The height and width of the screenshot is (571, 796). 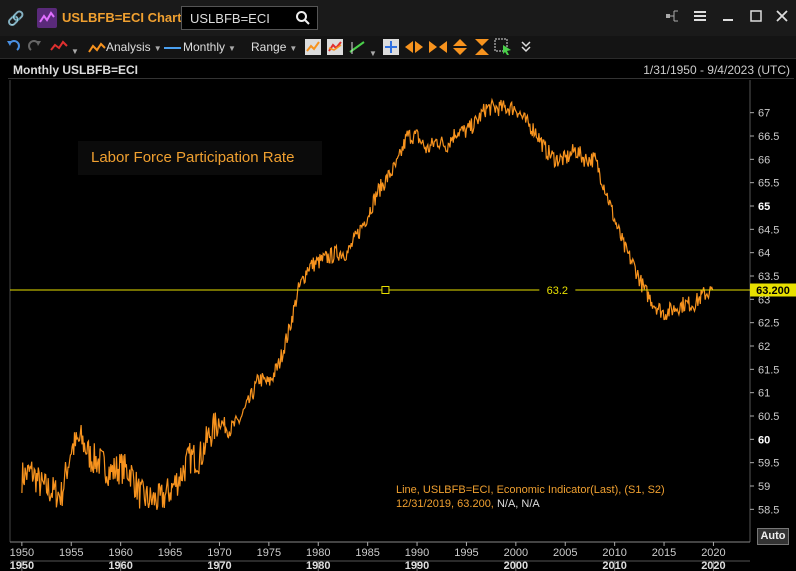 I want to click on decade-label: 2000, so click(x=516, y=565).